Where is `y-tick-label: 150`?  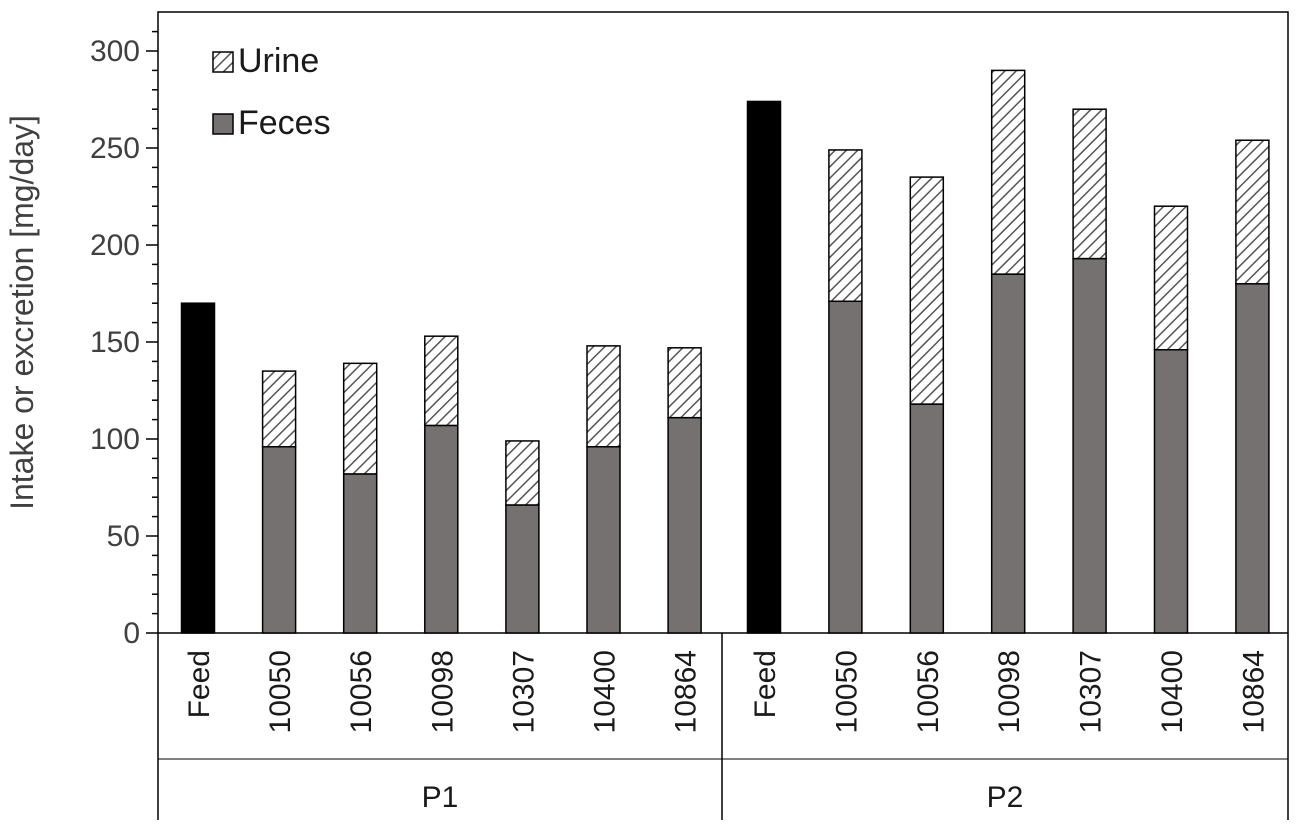
y-tick-label: 150 is located at coordinates (115, 342).